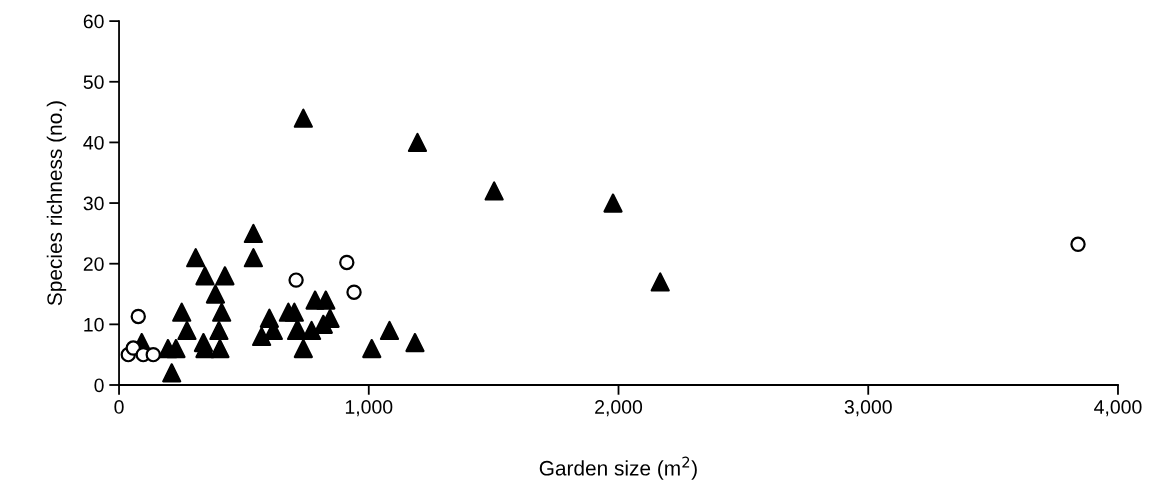  Describe the element at coordinates (94, 324) in the screenshot. I see `y-tick-label: 10` at that location.